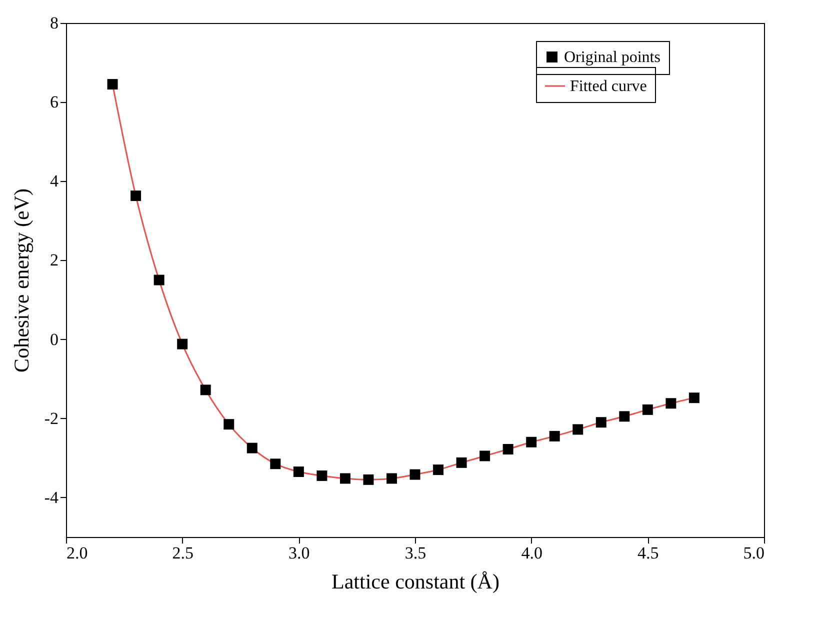  What do you see at coordinates (77, 553) in the screenshot?
I see `x-tick-label: 2.0` at bounding box center [77, 553].